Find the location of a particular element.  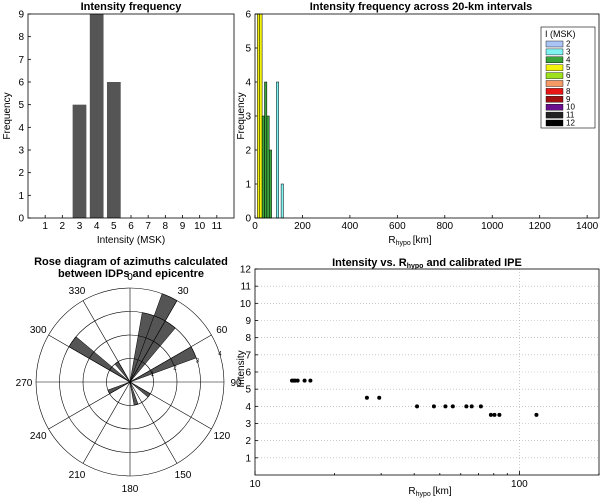

chart2-xlabel-main: R is located at coordinates (391, 240).